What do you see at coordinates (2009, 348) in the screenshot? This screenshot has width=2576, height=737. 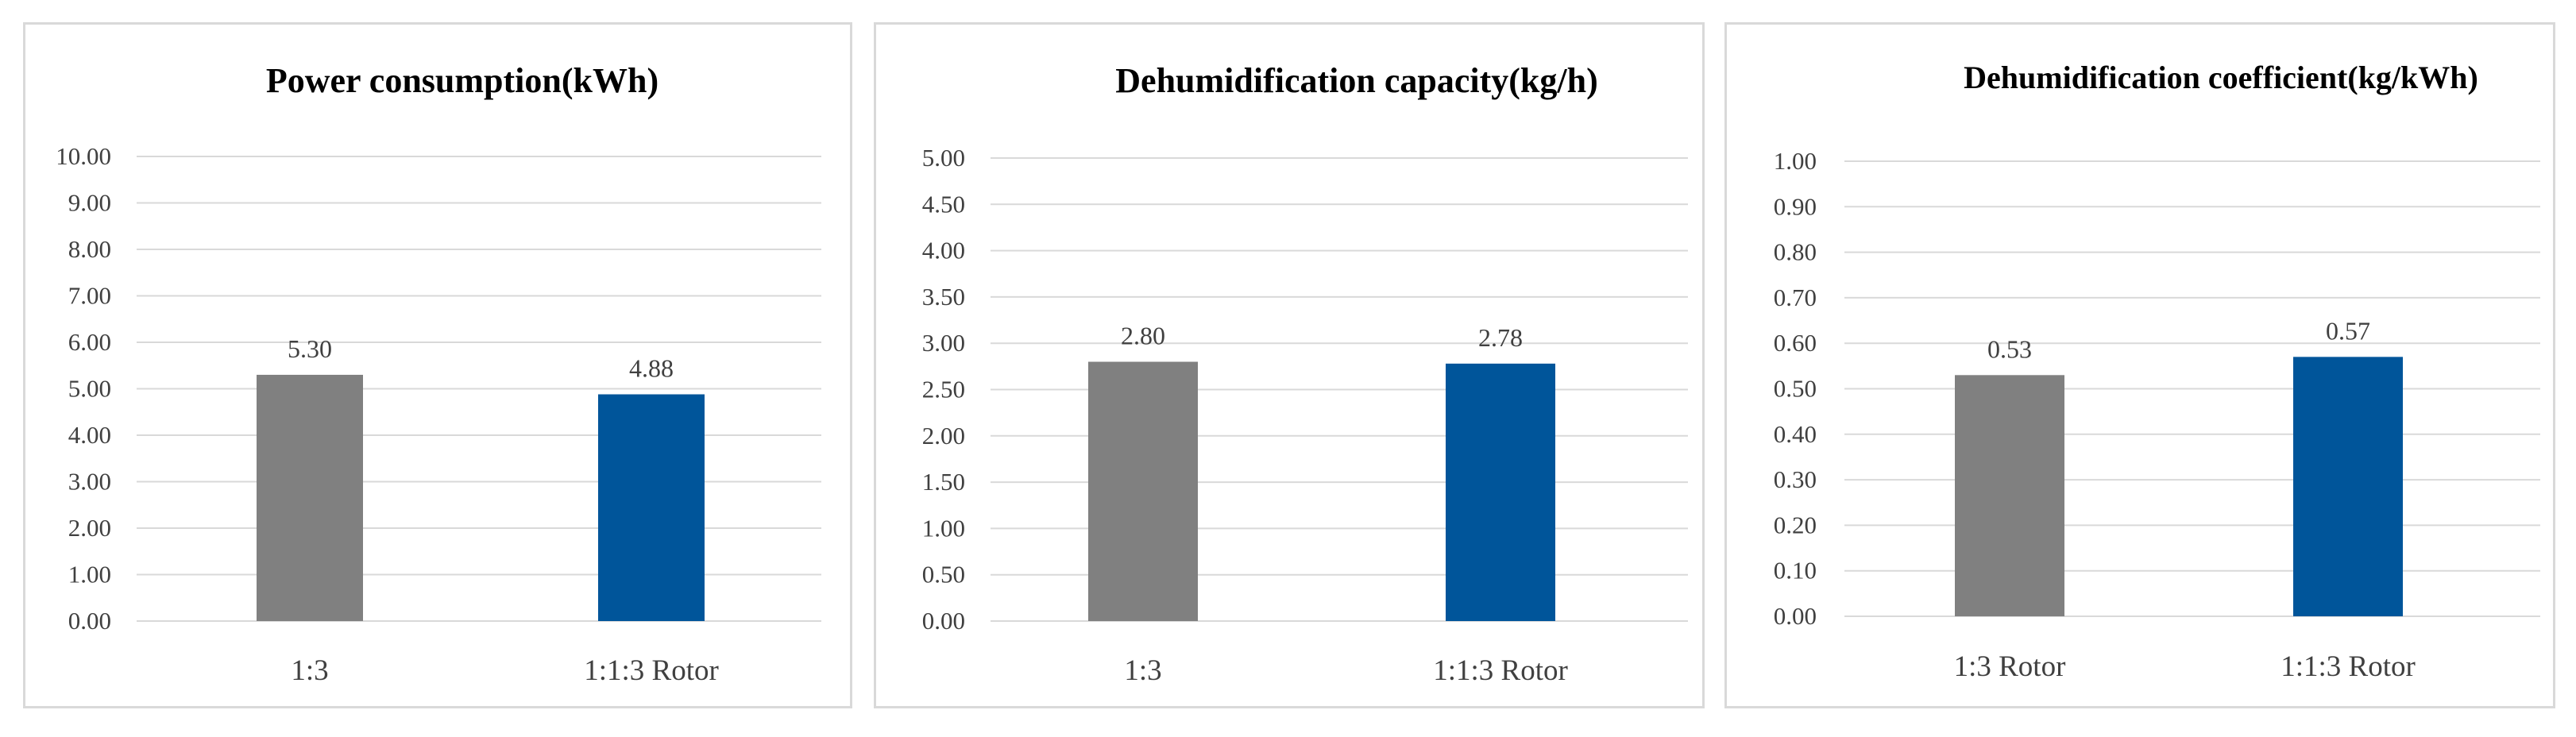 I see `data-label: 0.53` at bounding box center [2009, 348].